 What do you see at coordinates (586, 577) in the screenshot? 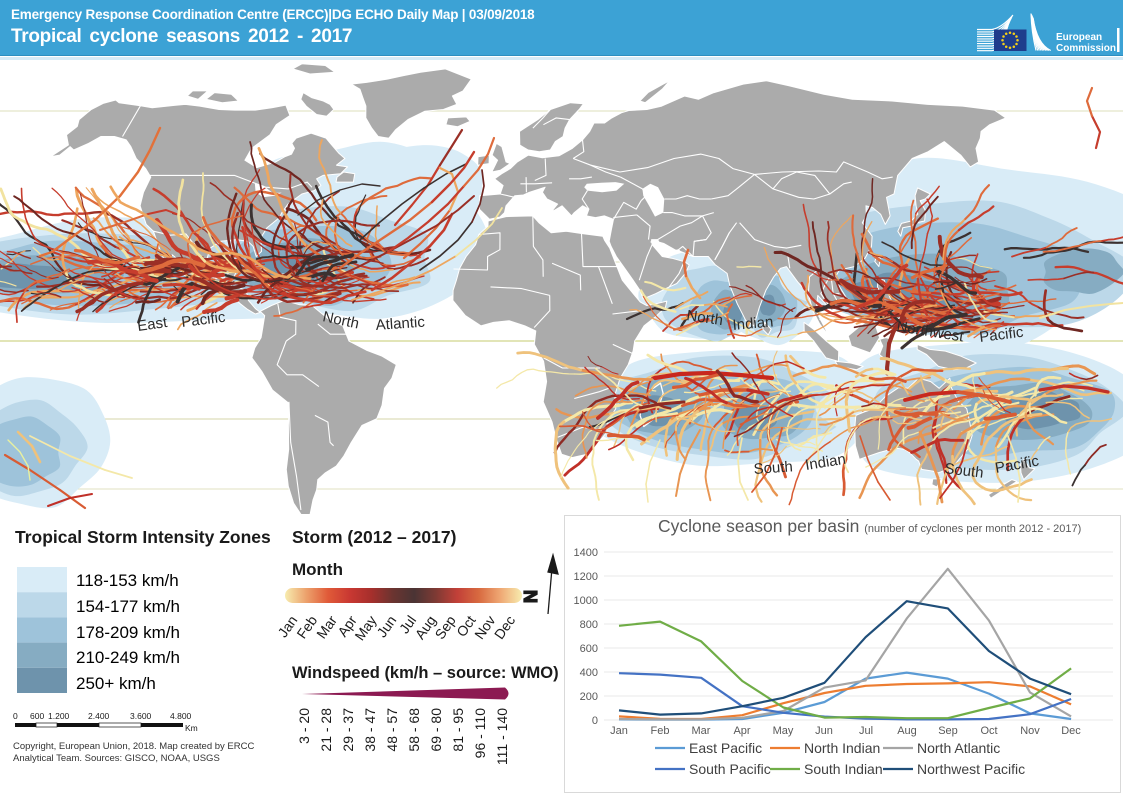
I see `svg-text: 1200` at bounding box center [586, 577].